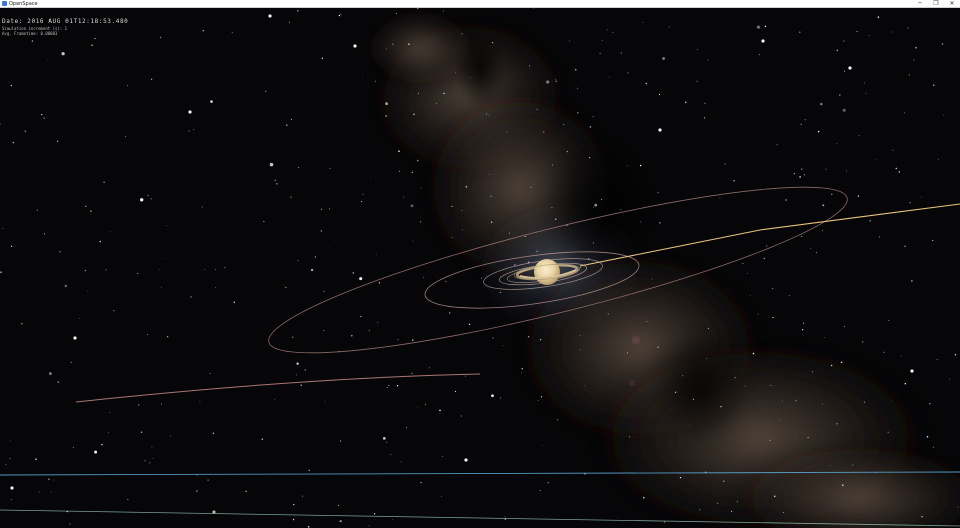  Describe the element at coordinates (65, 21) in the screenshot. I see `hud-date: Date: 2016 AUG 01T12:18:53.480` at that location.